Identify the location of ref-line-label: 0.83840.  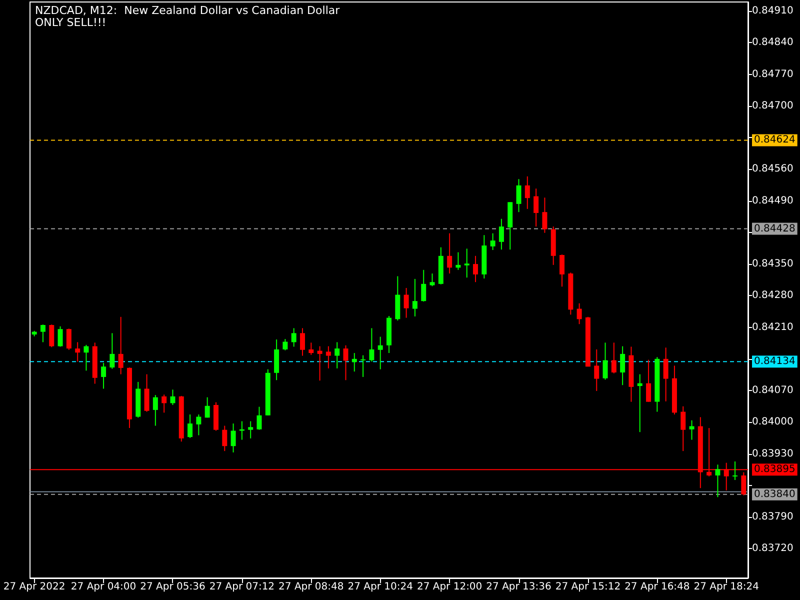
(775, 494).